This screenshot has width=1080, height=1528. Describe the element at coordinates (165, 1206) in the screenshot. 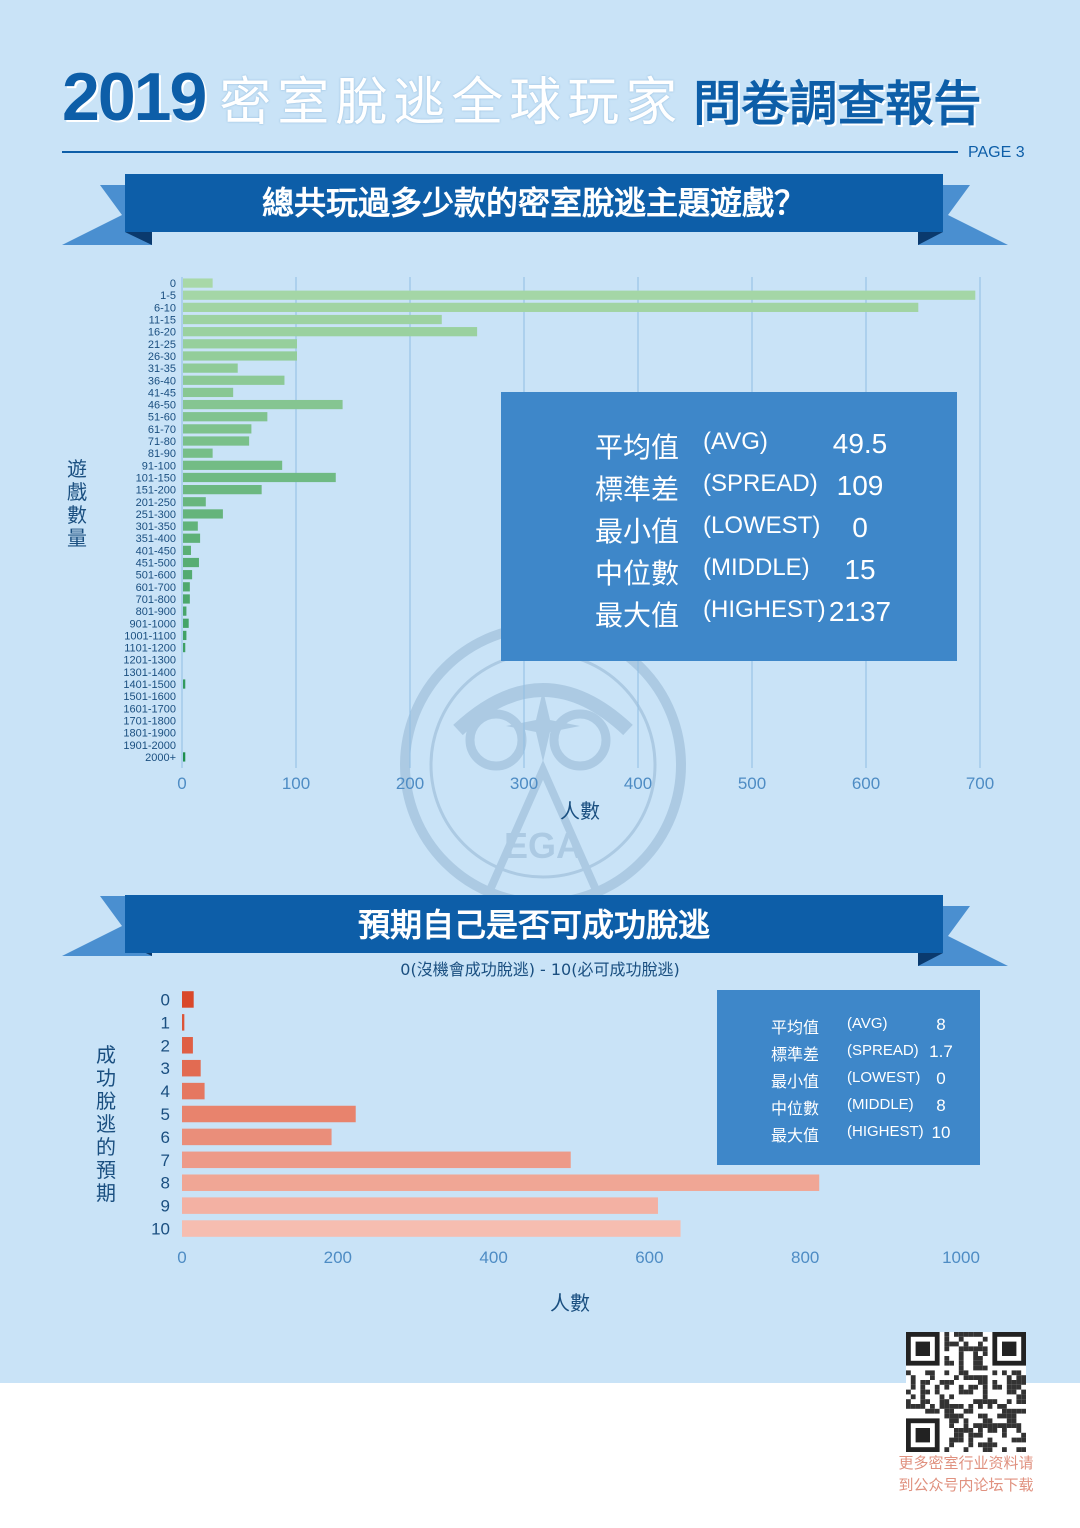

I see `chart2-y-tick: 9` at that location.